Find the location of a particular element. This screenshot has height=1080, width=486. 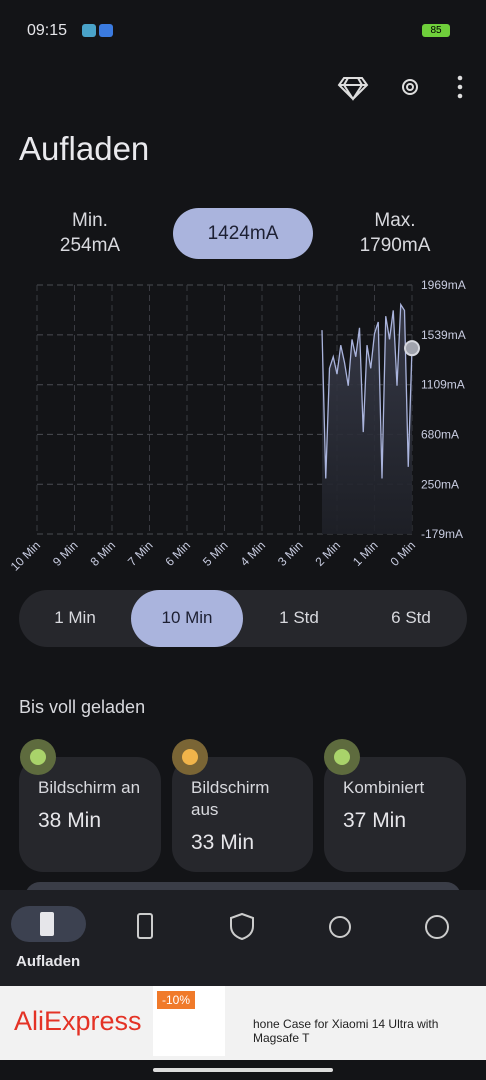

x-tick-label: 2 Min is located at coordinates (327, 553).